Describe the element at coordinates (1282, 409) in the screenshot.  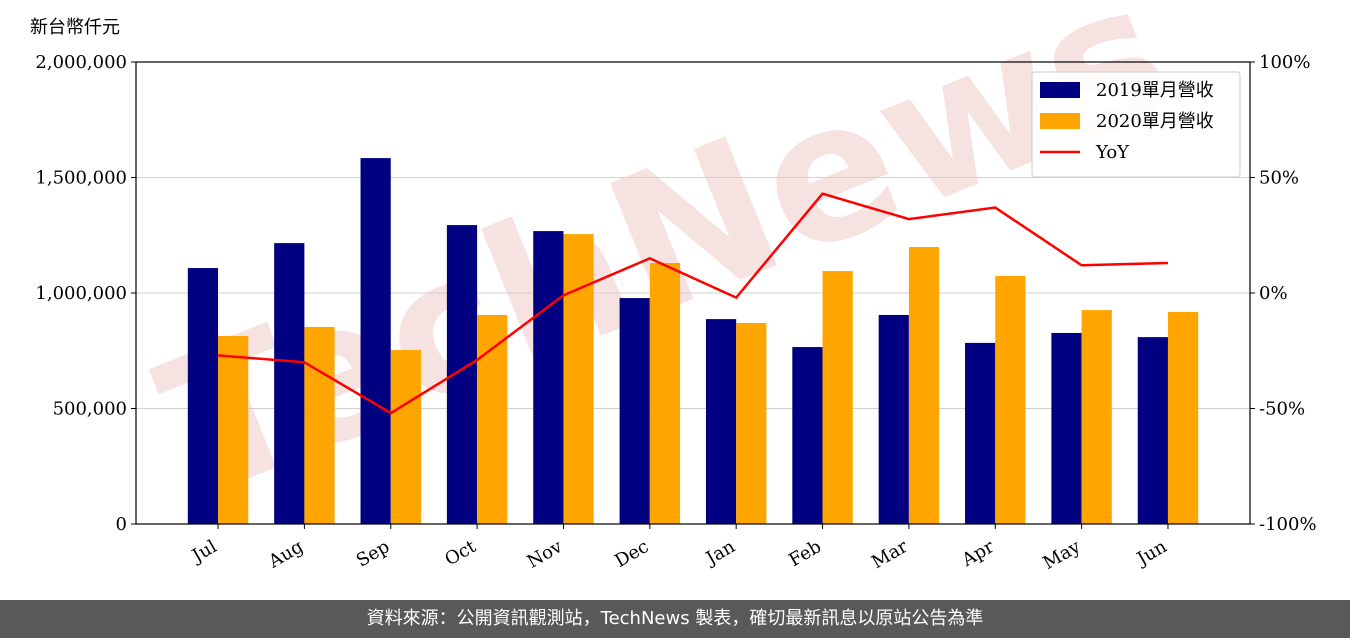
I see `y2-tick-label: -50%` at that location.